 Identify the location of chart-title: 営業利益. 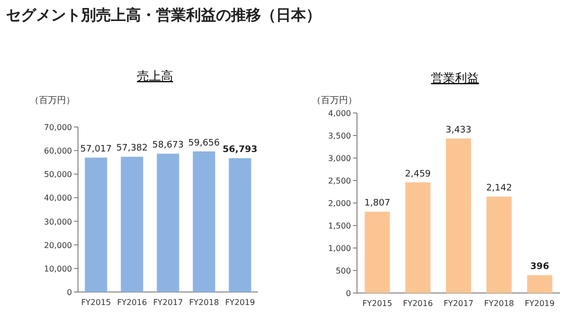
(455, 78).